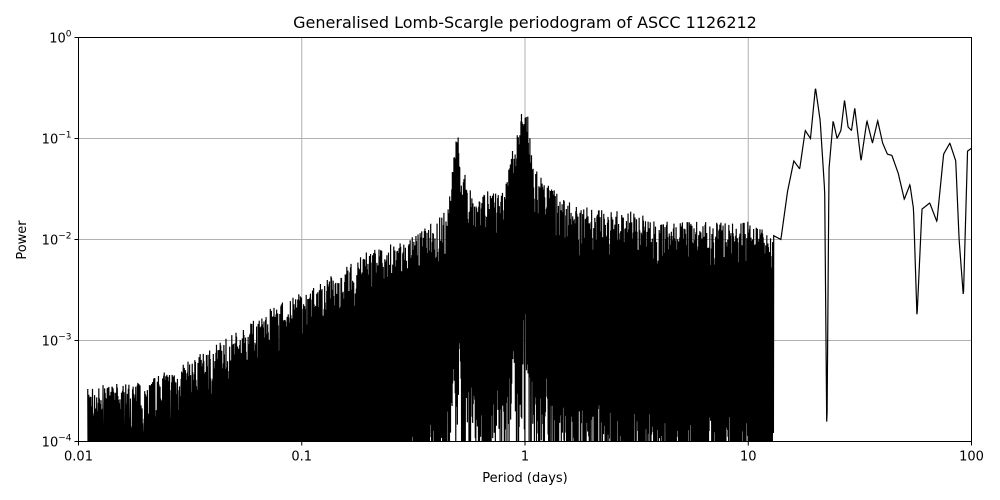 The width and height of the screenshot is (1000, 500). I want to click on y-axis-ticks: 10⁻⁴ 10⁻³ 10⁻² 10⁻¹ 10⁰, so click(60, 240).